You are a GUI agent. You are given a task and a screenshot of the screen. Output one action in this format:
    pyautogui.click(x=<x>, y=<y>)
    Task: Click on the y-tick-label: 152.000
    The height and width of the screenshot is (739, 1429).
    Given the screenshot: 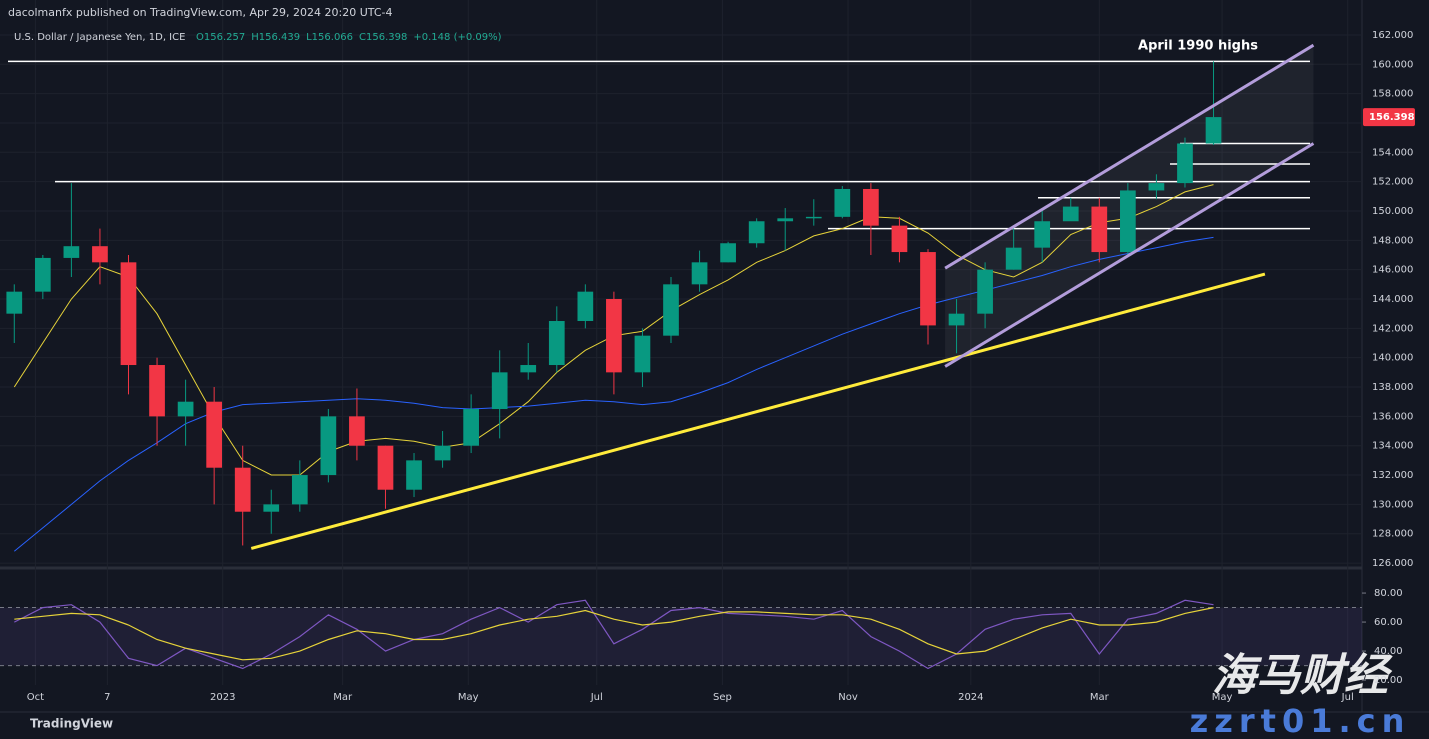 What is the action you would take?
    pyautogui.click(x=1392, y=182)
    